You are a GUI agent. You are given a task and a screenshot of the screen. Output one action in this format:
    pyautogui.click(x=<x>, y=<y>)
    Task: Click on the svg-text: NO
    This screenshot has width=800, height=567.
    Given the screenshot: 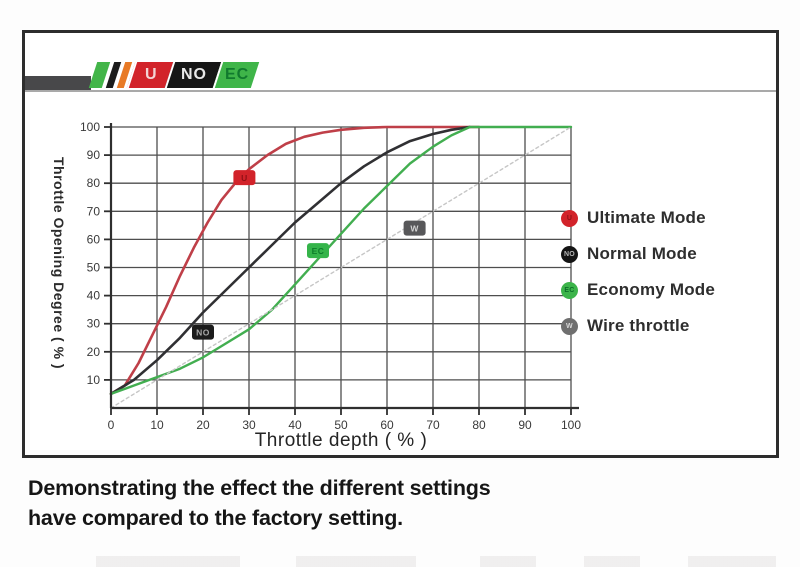 What is the action you would take?
    pyautogui.click(x=203, y=333)
    